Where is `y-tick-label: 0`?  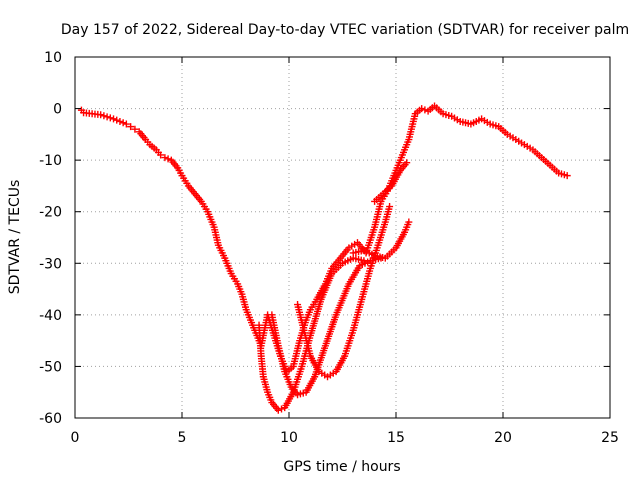 y-tick-label: 0 is located at coordinates (57, 110).